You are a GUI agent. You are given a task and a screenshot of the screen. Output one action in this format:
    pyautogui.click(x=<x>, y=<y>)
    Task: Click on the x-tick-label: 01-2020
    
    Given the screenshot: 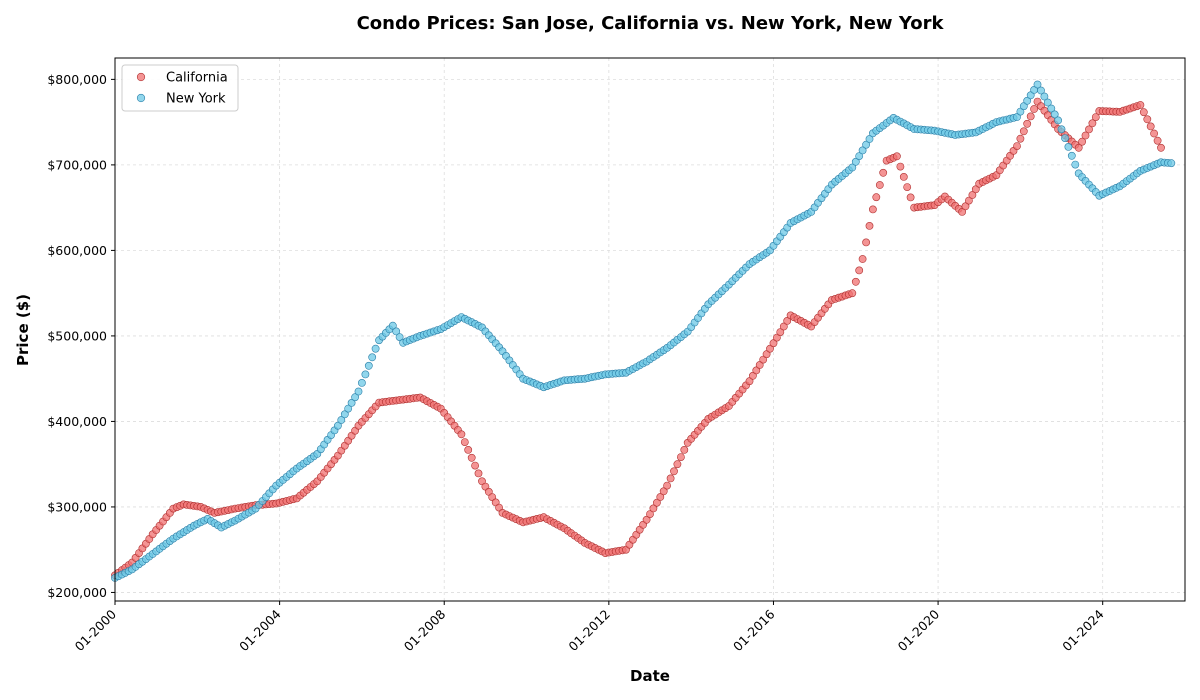 What is the action you would take?
    pyautogui.click(x=919, y=630)
    